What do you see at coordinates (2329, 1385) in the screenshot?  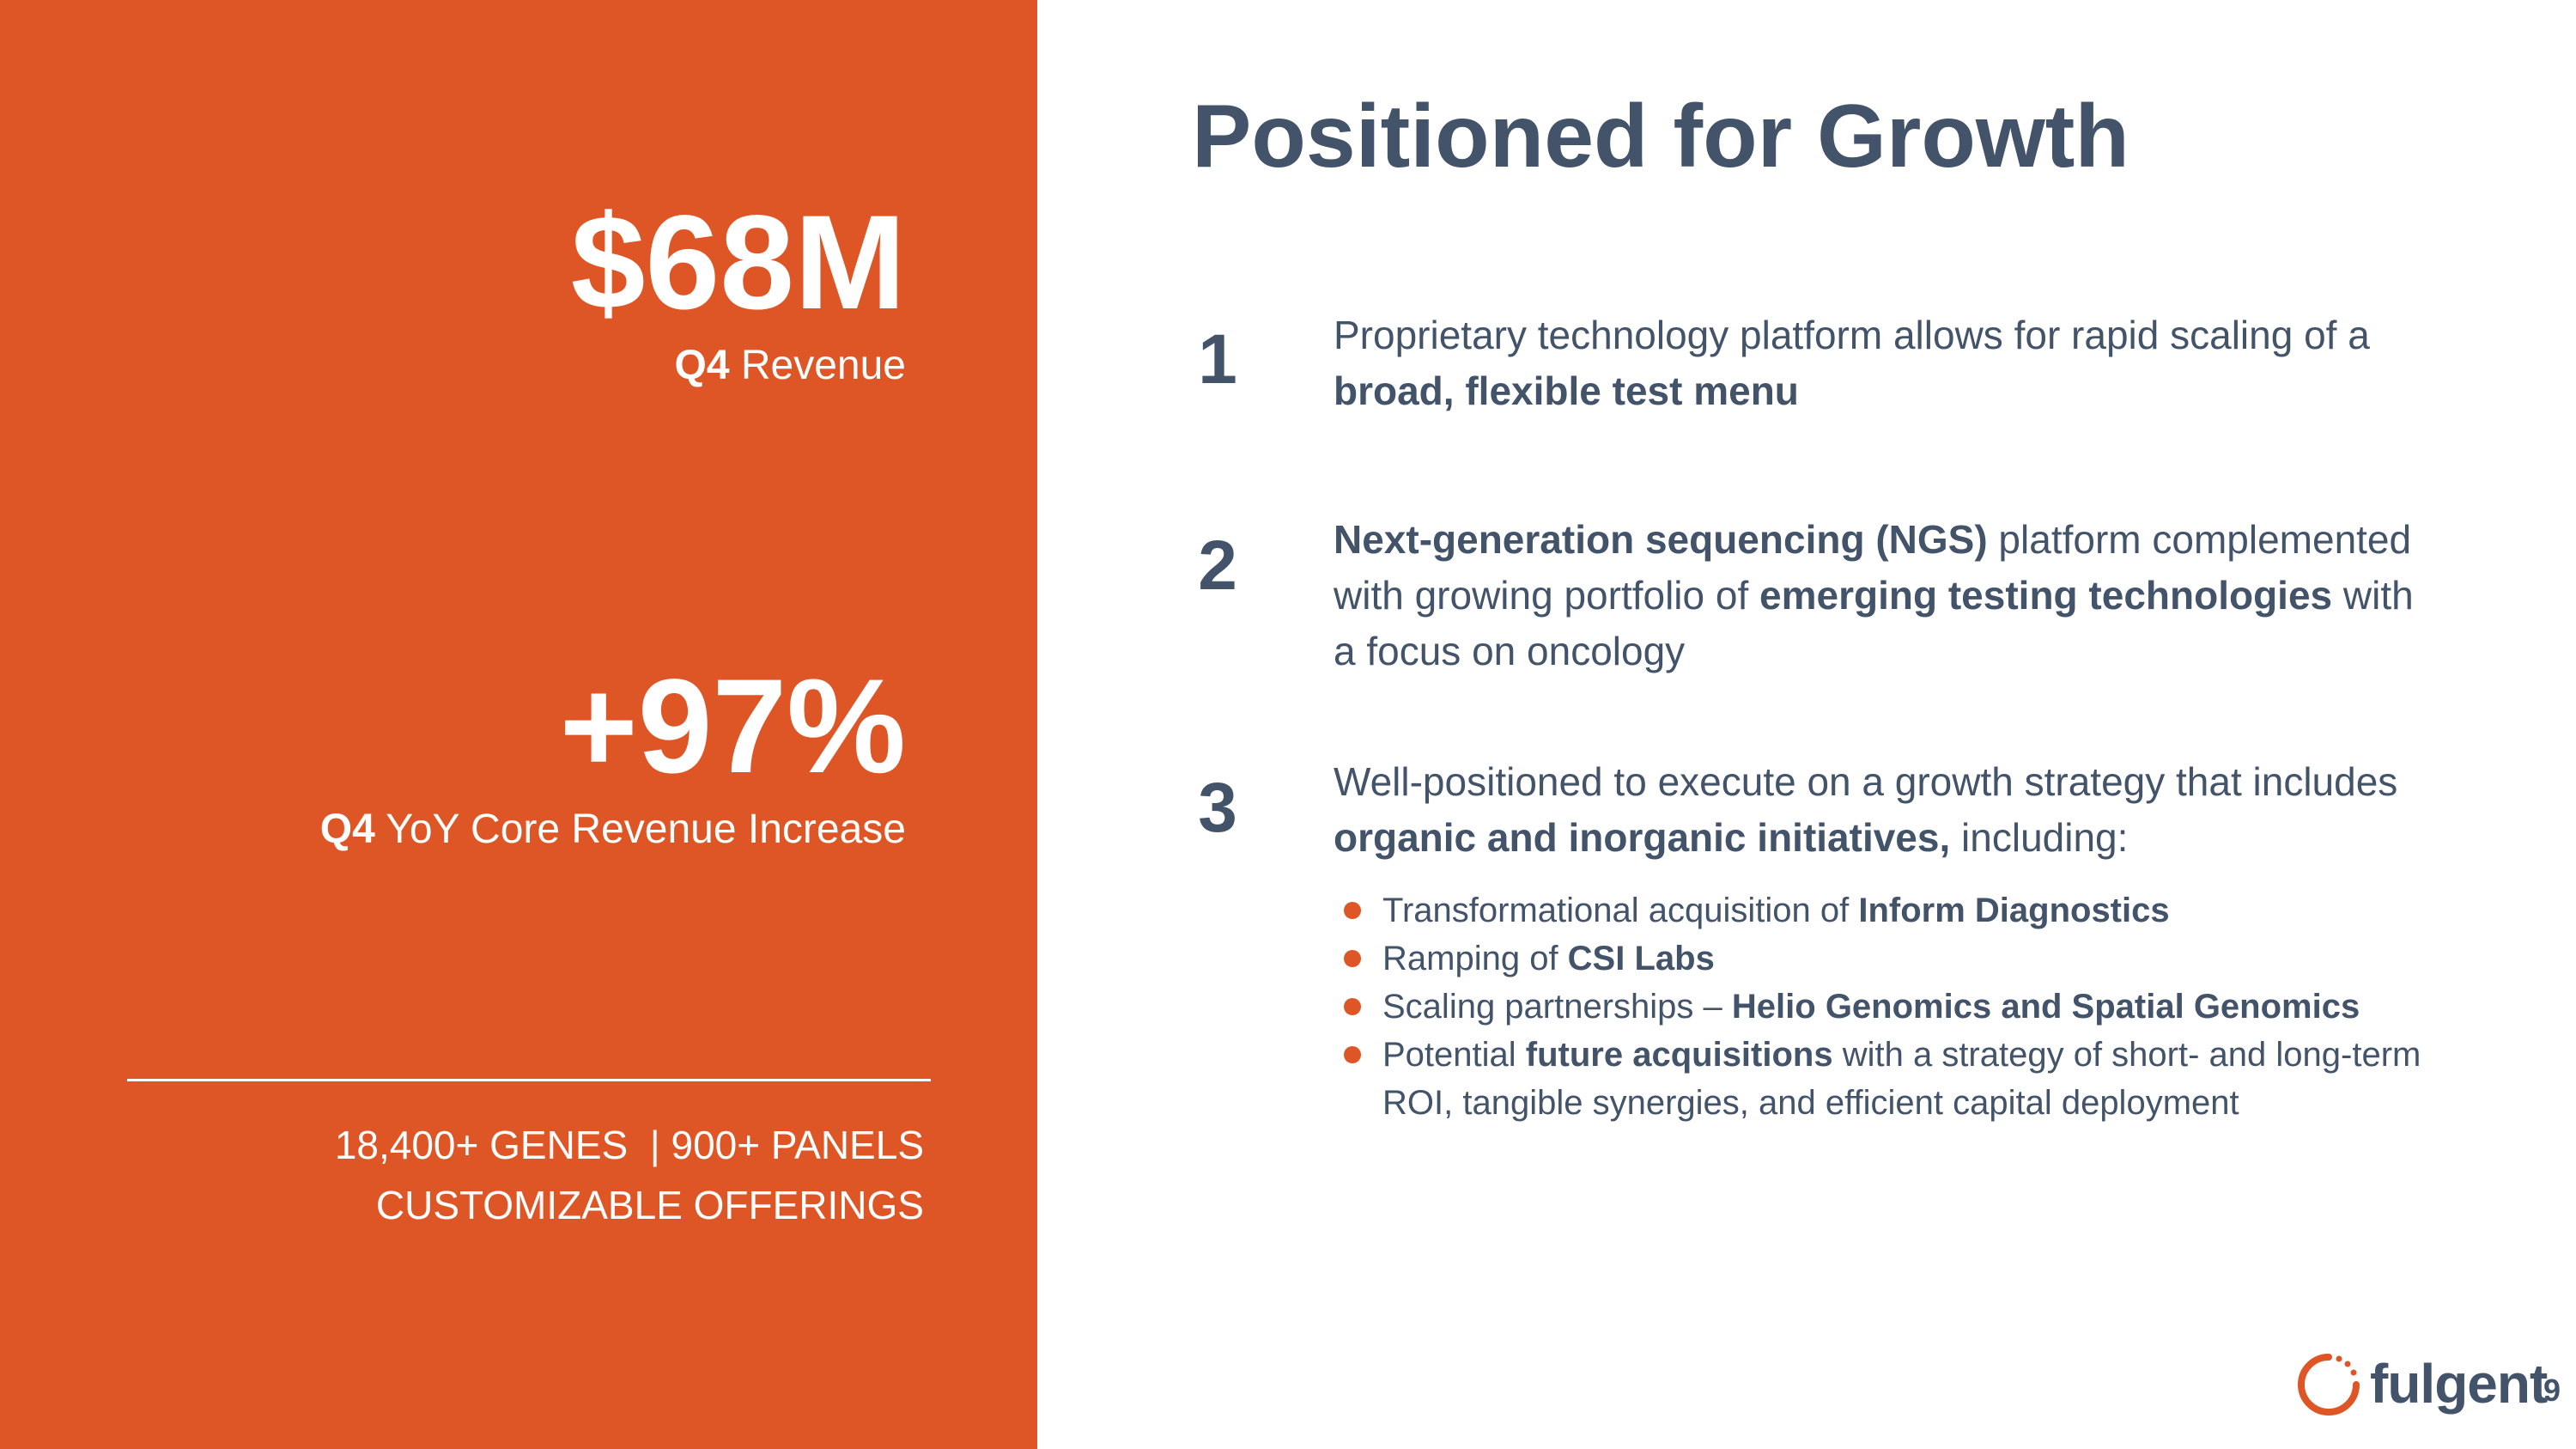 I see `fulgent-ring-icon` at bounding box center [2329, 1385].